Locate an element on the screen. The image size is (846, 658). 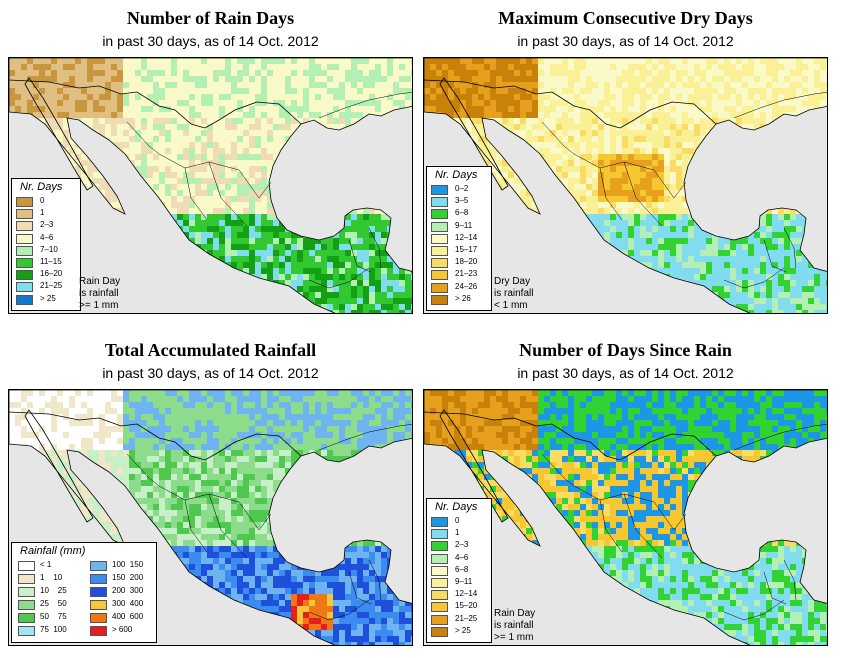
legend-label: 10 25 is located at coordinates (53, 590).